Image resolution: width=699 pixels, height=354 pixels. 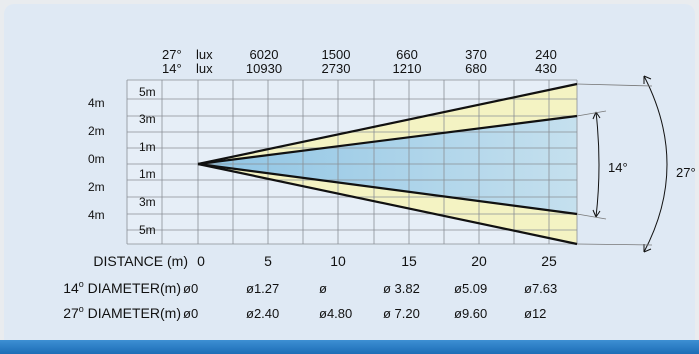 I want to click on distance-value: 0, so click(x=201, y=261).